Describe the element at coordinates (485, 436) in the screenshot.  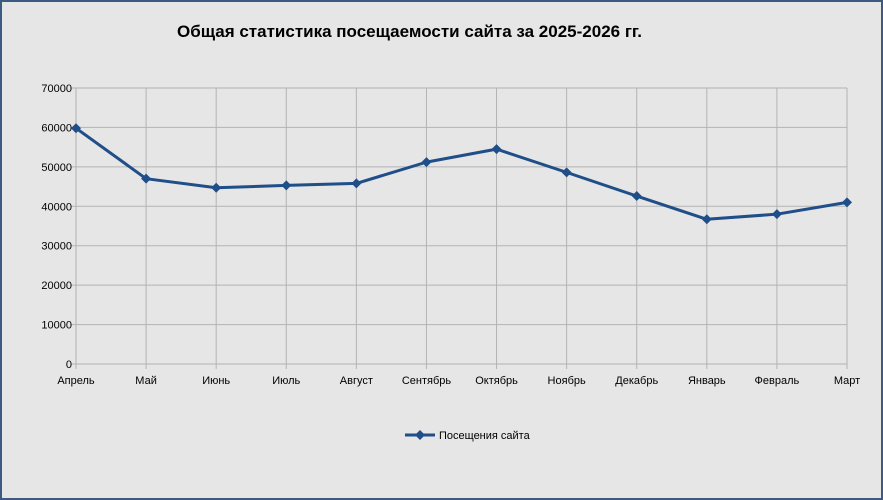
I see `legend-label: Посещения сайта` at that location.